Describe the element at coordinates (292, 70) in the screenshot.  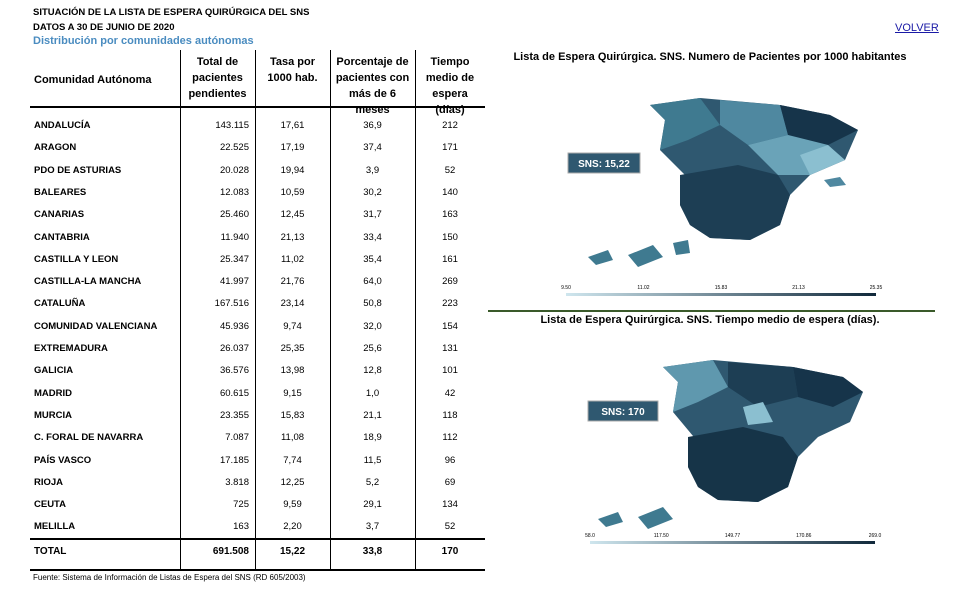
I see `column-header: Tasa por 1000 hab.` at that location.